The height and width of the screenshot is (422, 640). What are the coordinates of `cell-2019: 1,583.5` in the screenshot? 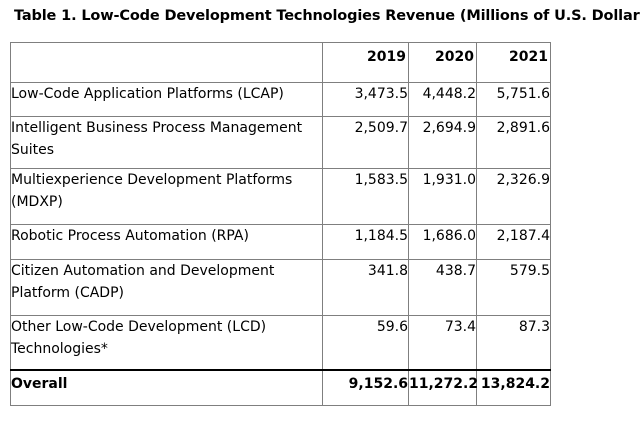 It's located at (365, 196).